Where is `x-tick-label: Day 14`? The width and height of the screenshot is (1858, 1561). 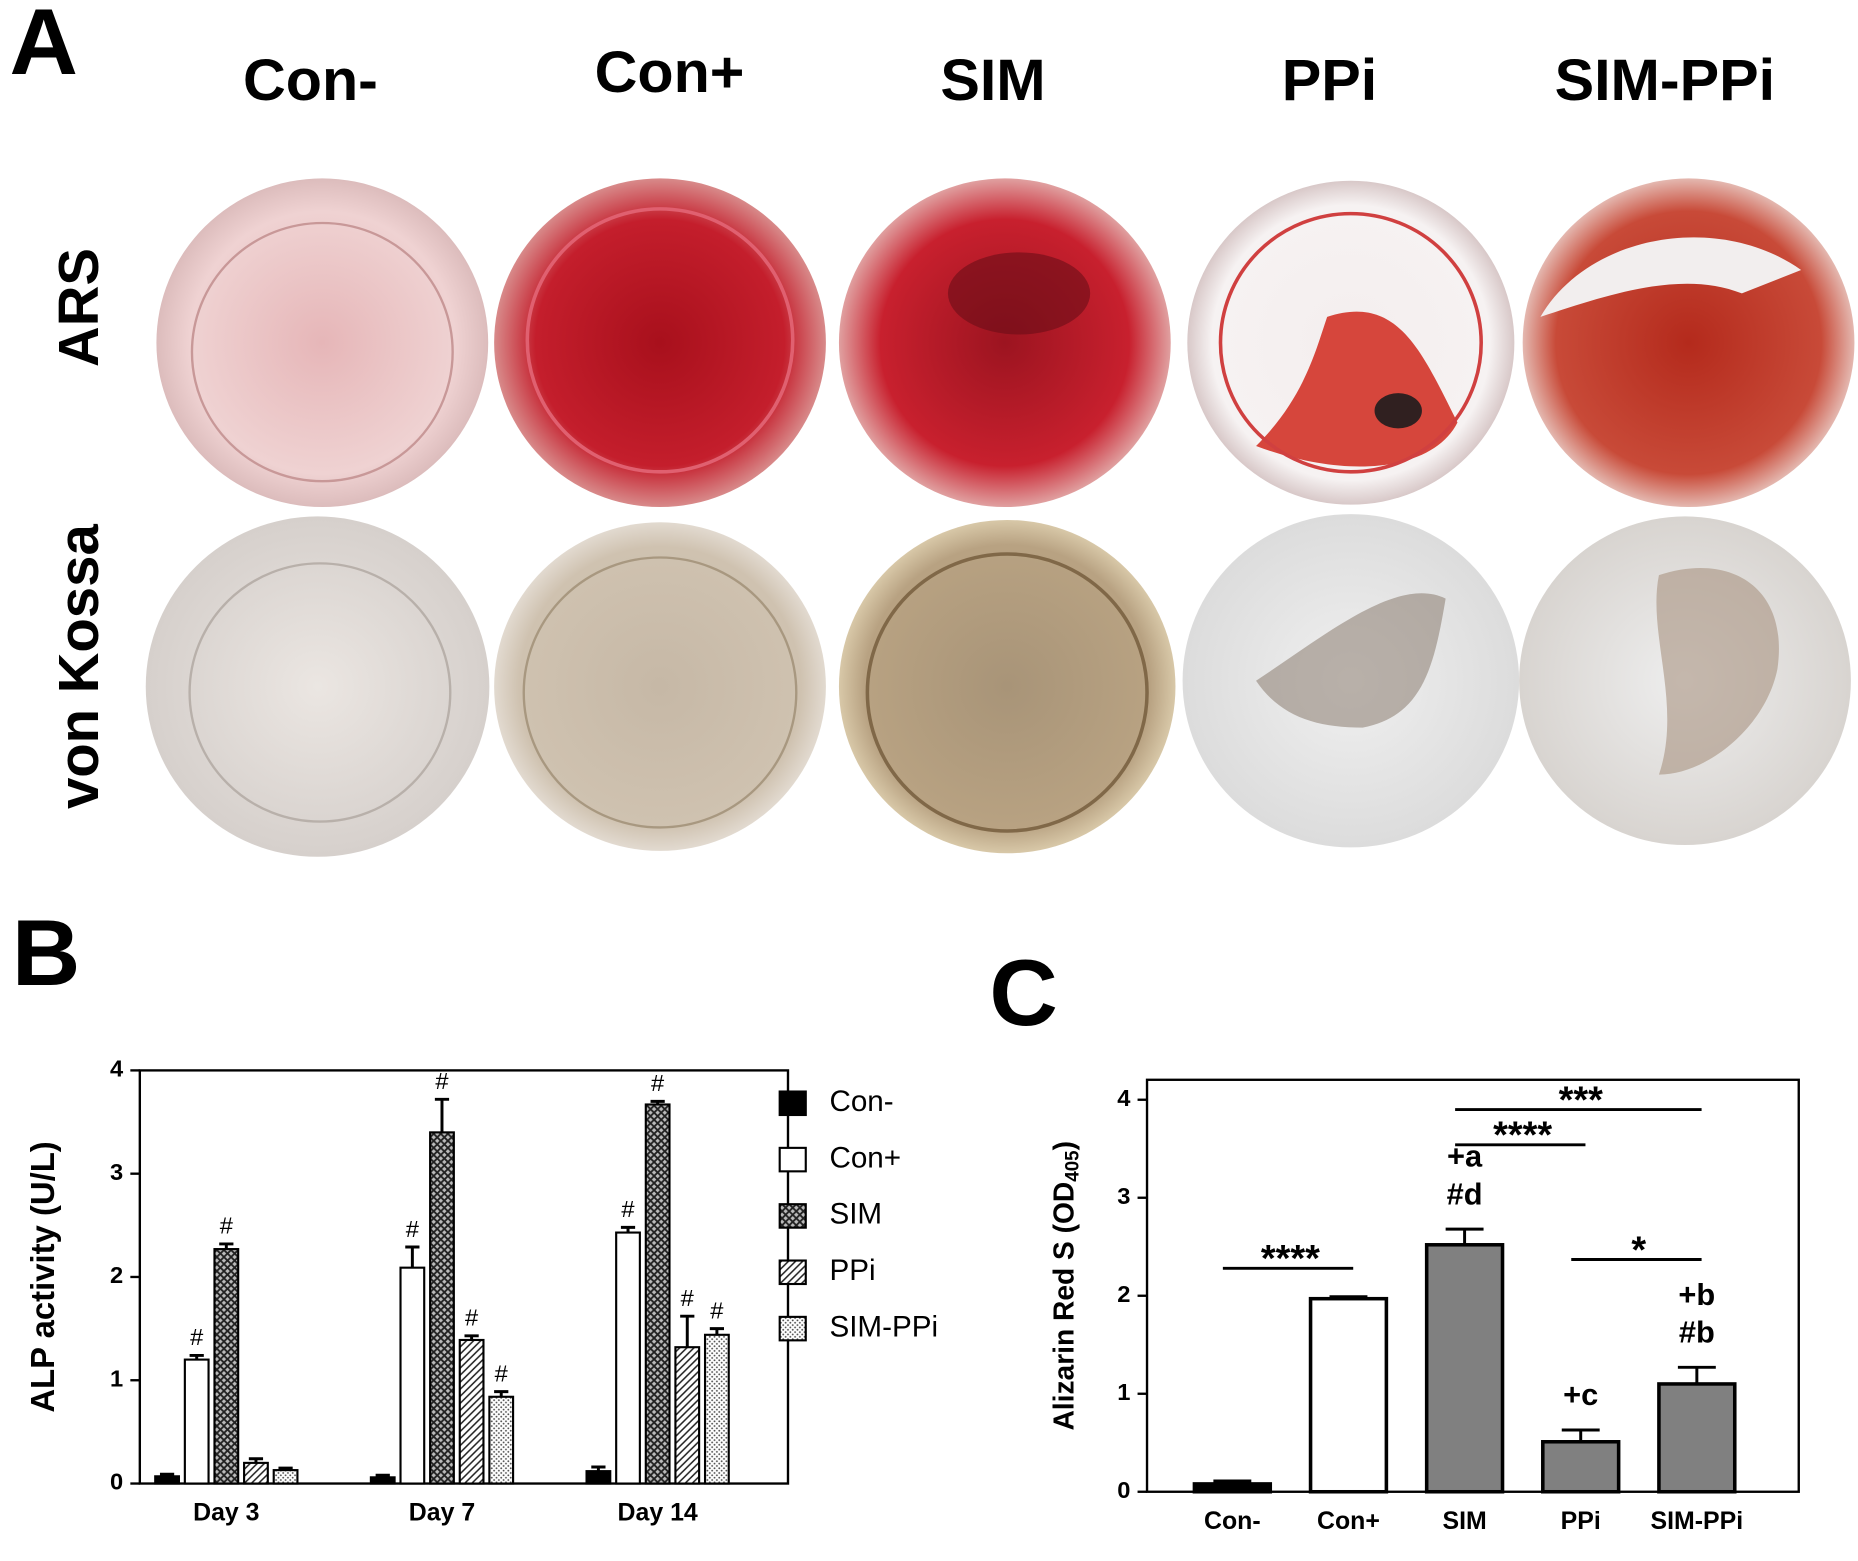
x-tick-label: Day 14 is located at coordinates (658, 1513).